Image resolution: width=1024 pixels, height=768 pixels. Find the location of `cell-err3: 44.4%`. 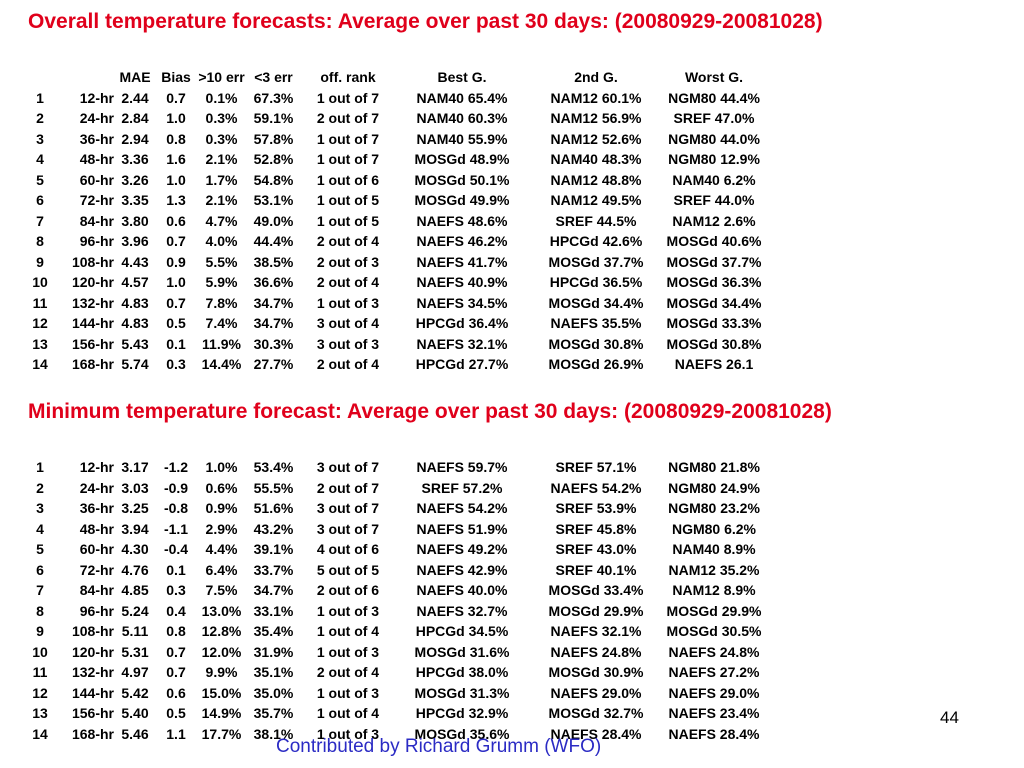

cell-err3: 44.4% is located at coordinates (273, 241).